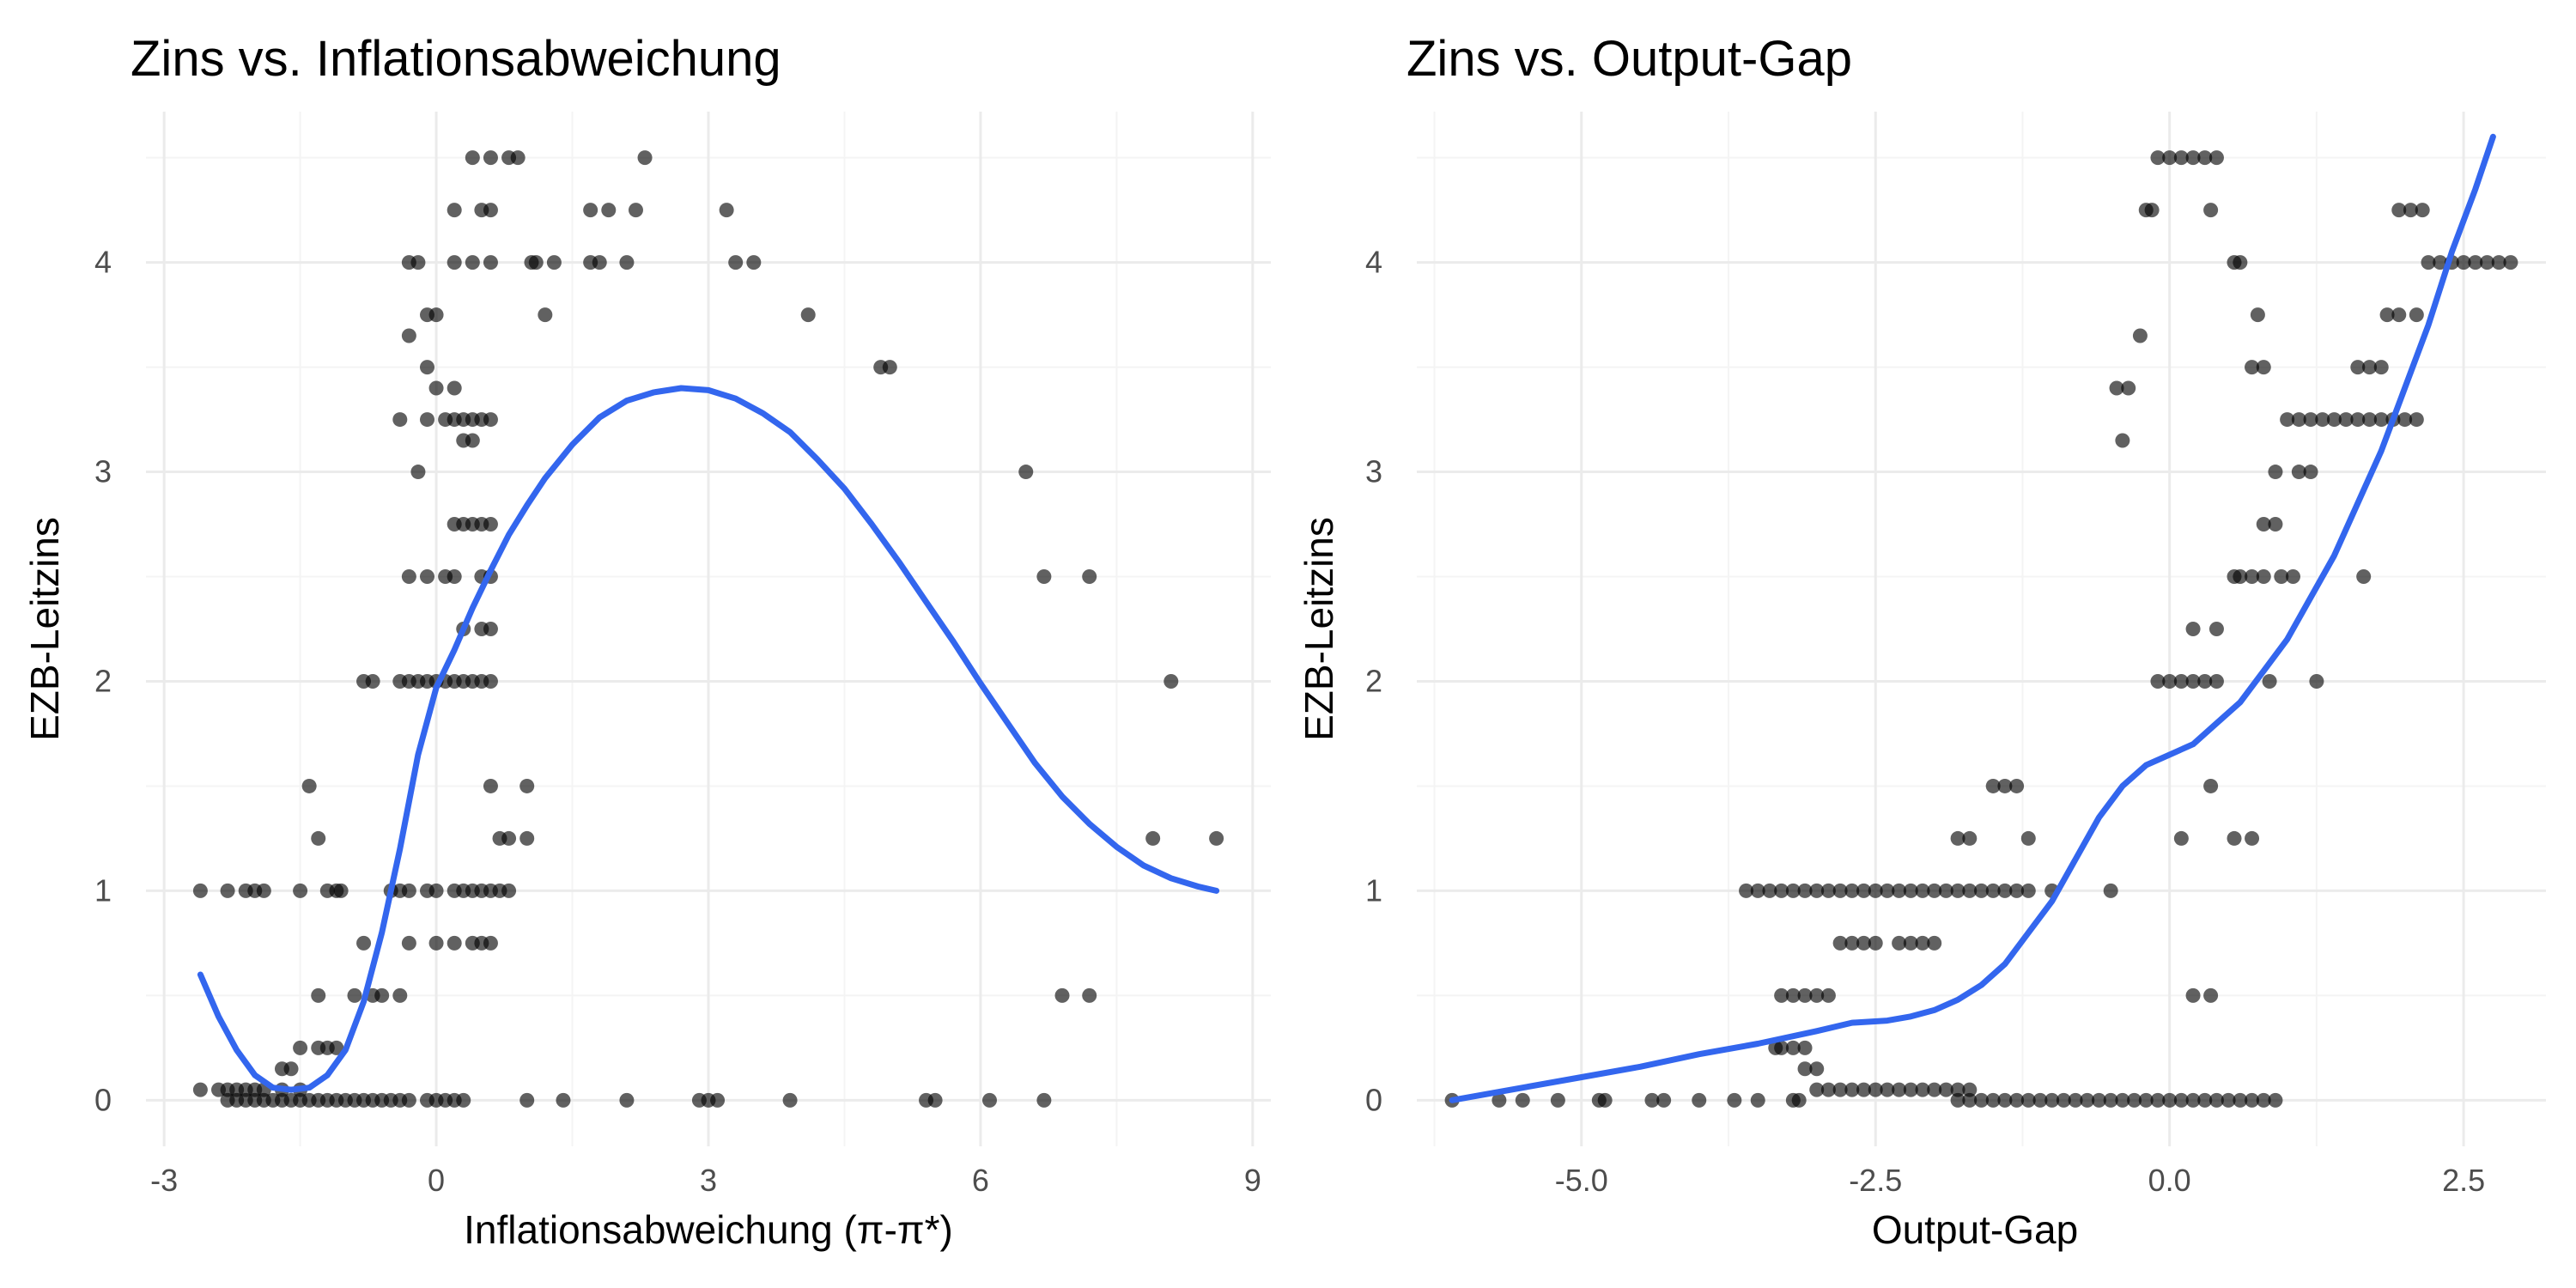 Image resolution: width=2576 pixels, height=1288 pixels. Describe the element at coordinates (1875, 1180) in the screenshot. I see `x-tick-label: -2.5` at that location.